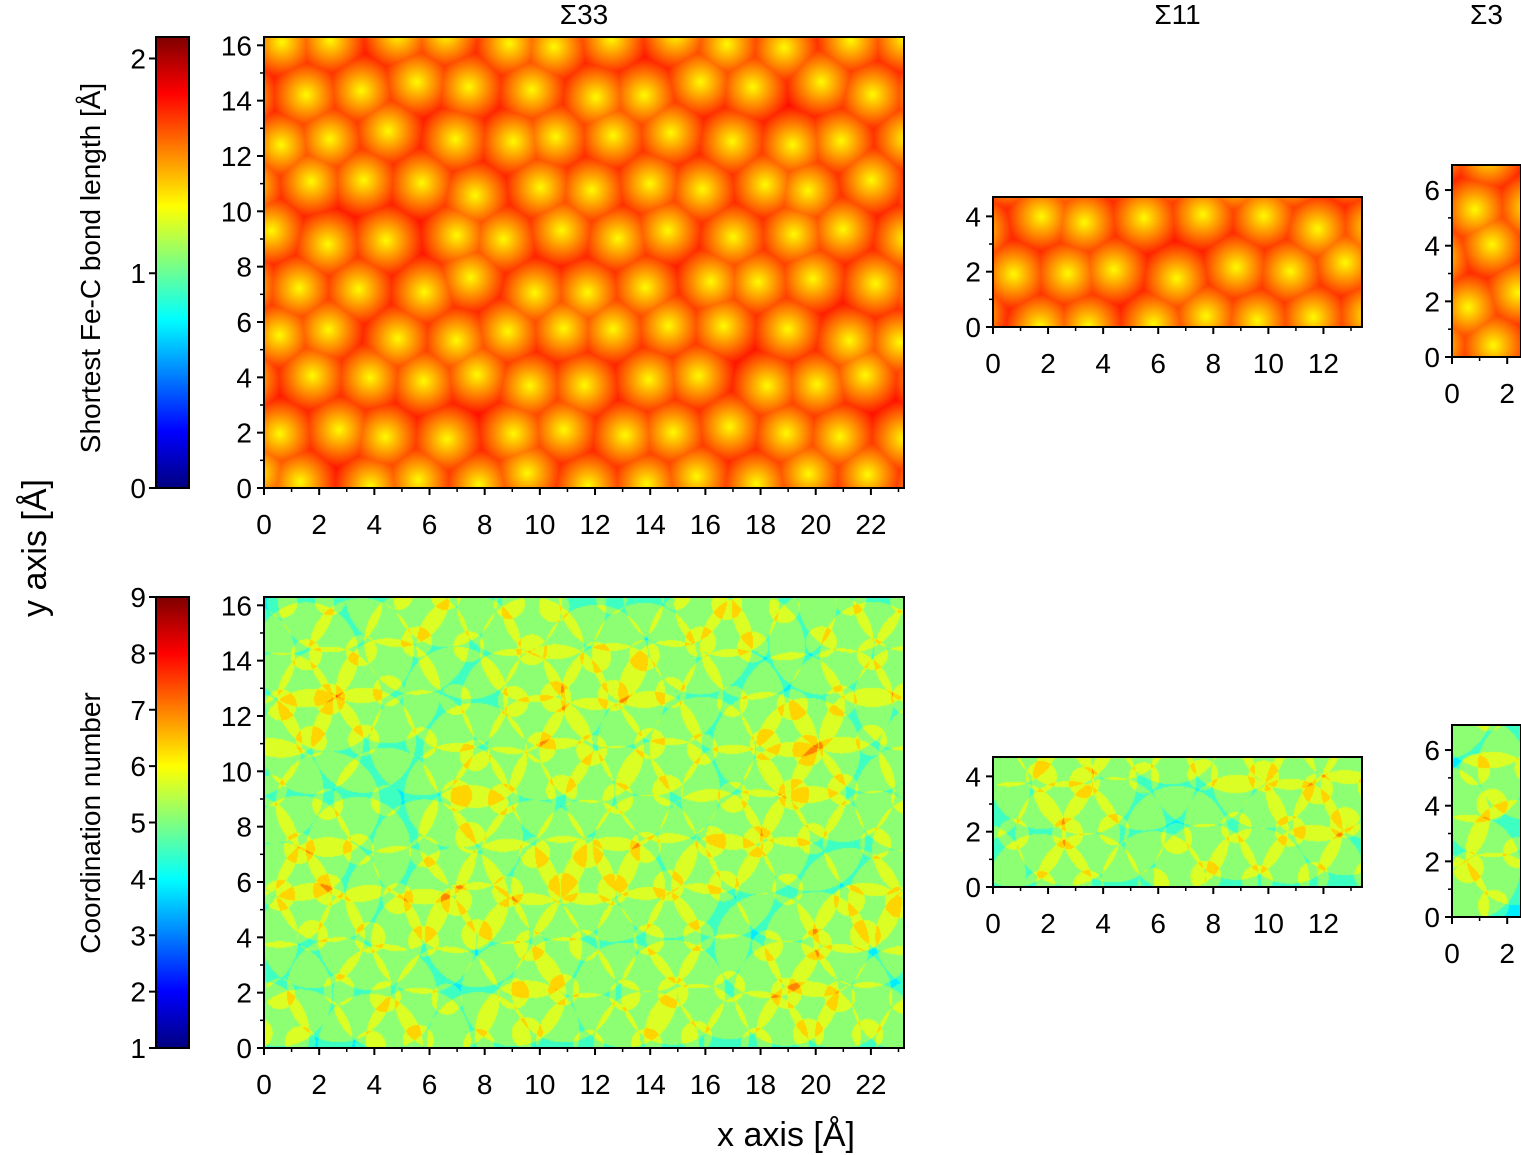 This screenshot has width=1521, height=1155. Describe the element at coordinates (236, 211) in the screenshot. I see `y-tick-label: 10` at that location.